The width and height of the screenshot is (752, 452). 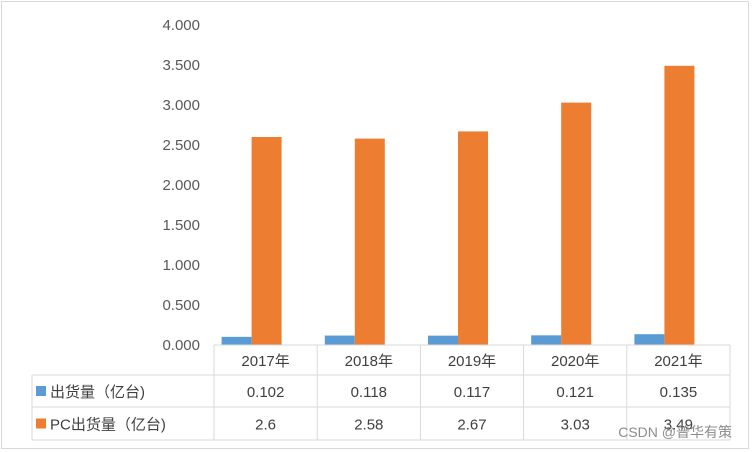 What do you see at coordinates (108, 425) in the screenshot?
I see `legend-label: PC出货量（亿台)` at bounding box center [108, 425].